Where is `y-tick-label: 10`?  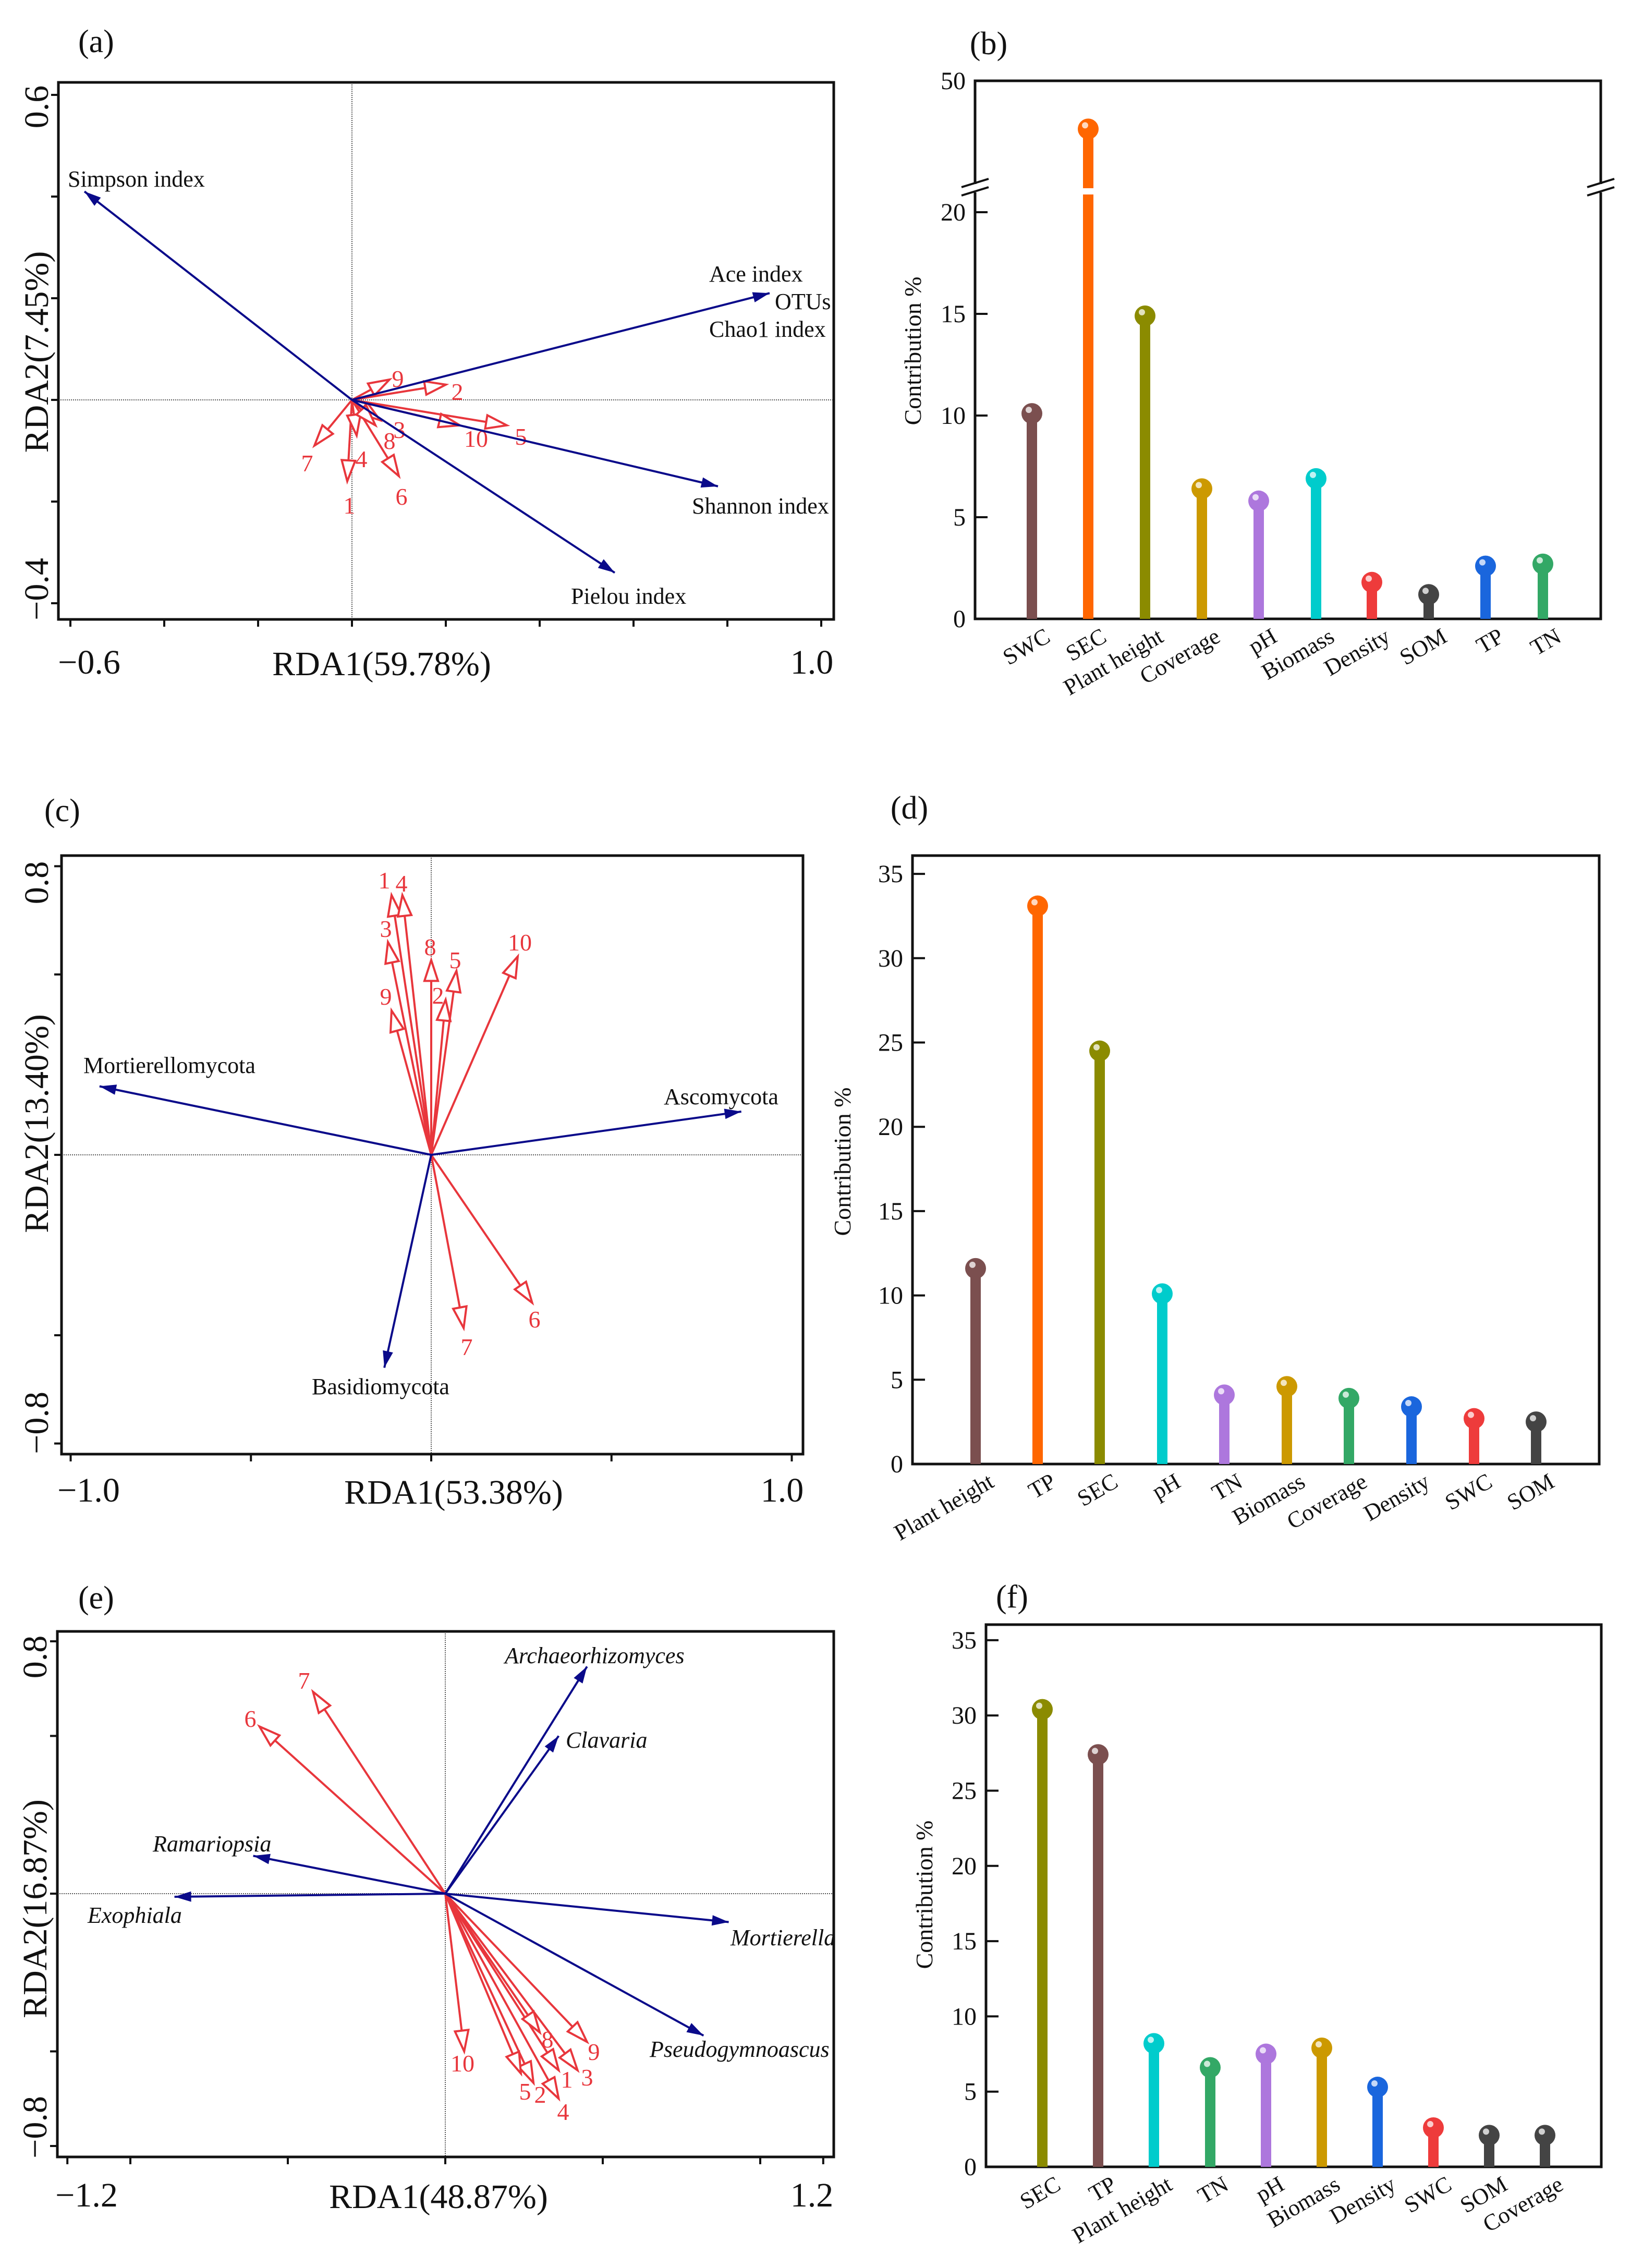 y-tick-label: 10 is located at coordinates (965, 2016).